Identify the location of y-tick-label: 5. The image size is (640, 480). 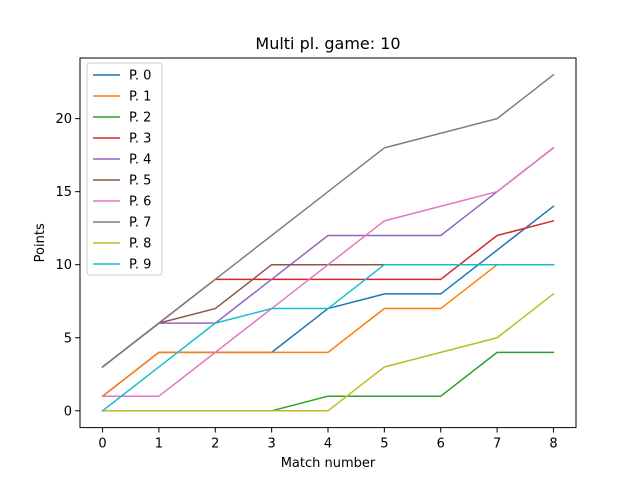
(68, 338).